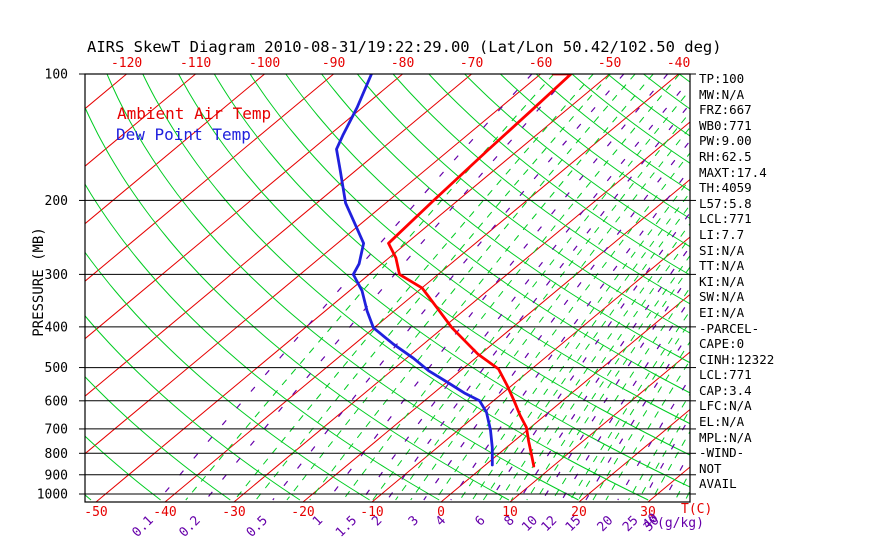  Describe the element at coordinates (725, 203) in the screenshot. I see `stats-item: L57:5.8` at that location.